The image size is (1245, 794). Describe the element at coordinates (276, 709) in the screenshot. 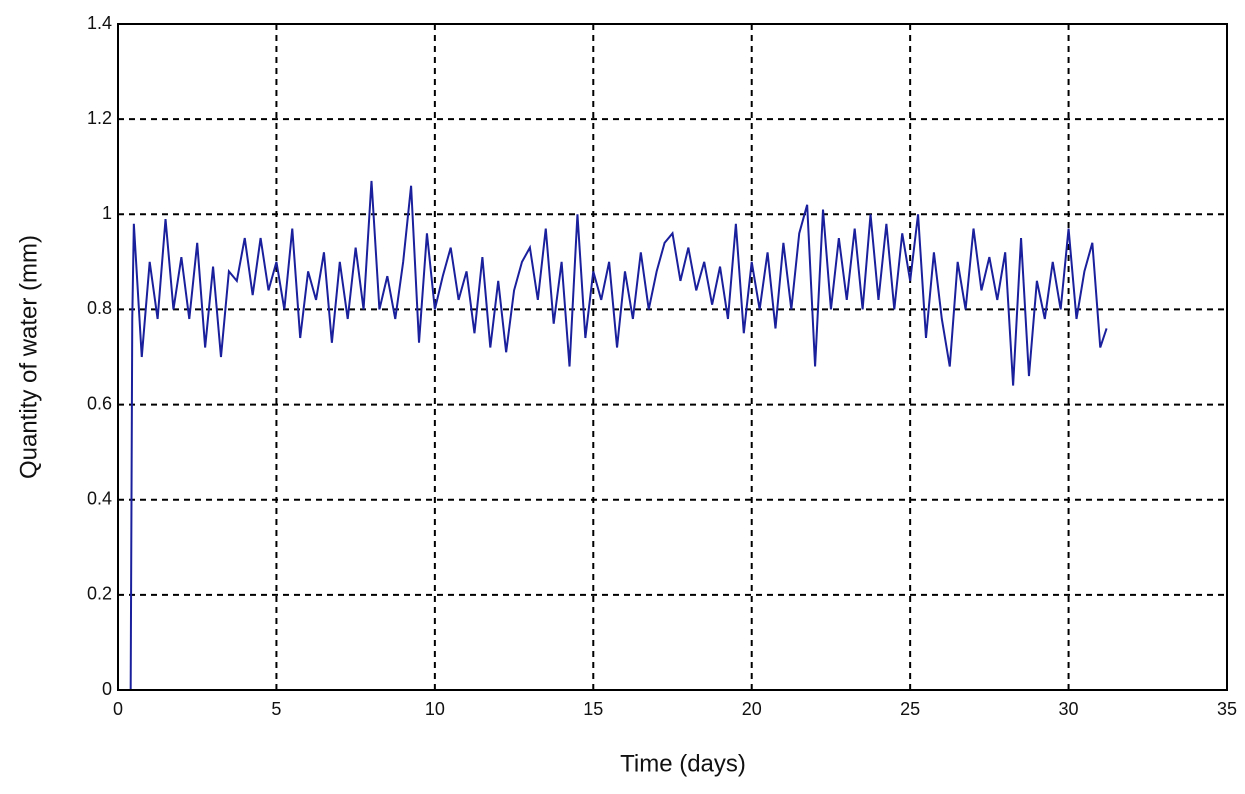

I see `x-tick-label: 5` at that location.